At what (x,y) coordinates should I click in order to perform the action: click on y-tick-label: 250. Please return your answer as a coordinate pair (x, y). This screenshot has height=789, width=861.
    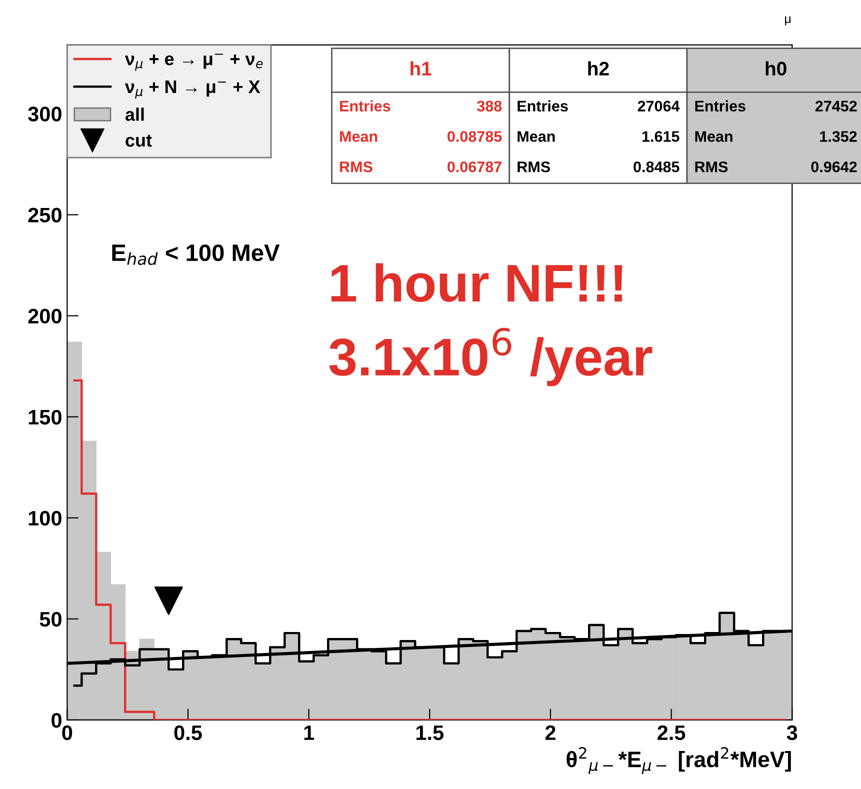
    Looking at the image, I should click on (45, 215).